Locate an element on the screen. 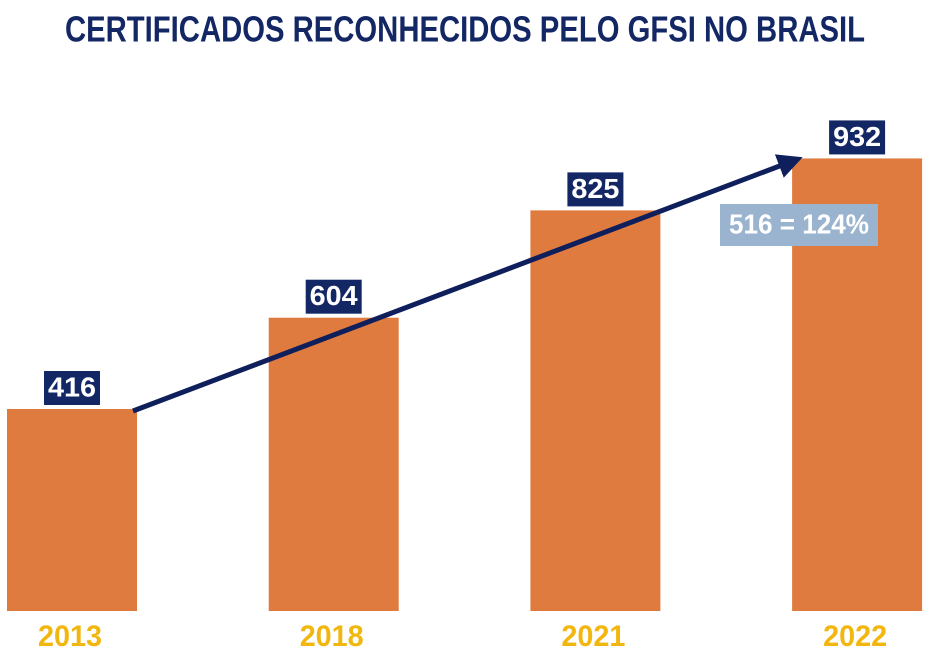  value-label: 416 is located at coordinates (72, 386).